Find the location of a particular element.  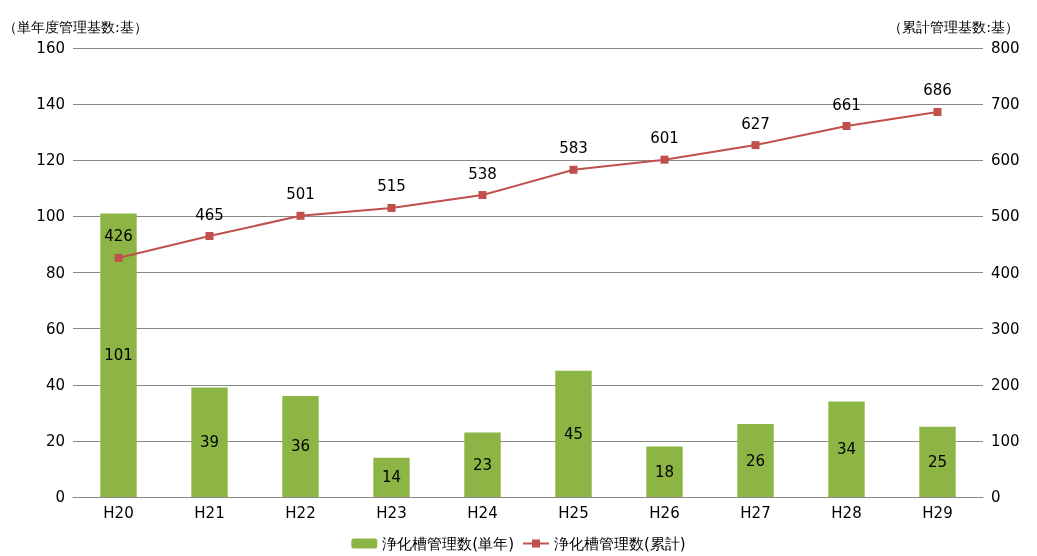

data-label: 426 is located at coordinates (118, 236).